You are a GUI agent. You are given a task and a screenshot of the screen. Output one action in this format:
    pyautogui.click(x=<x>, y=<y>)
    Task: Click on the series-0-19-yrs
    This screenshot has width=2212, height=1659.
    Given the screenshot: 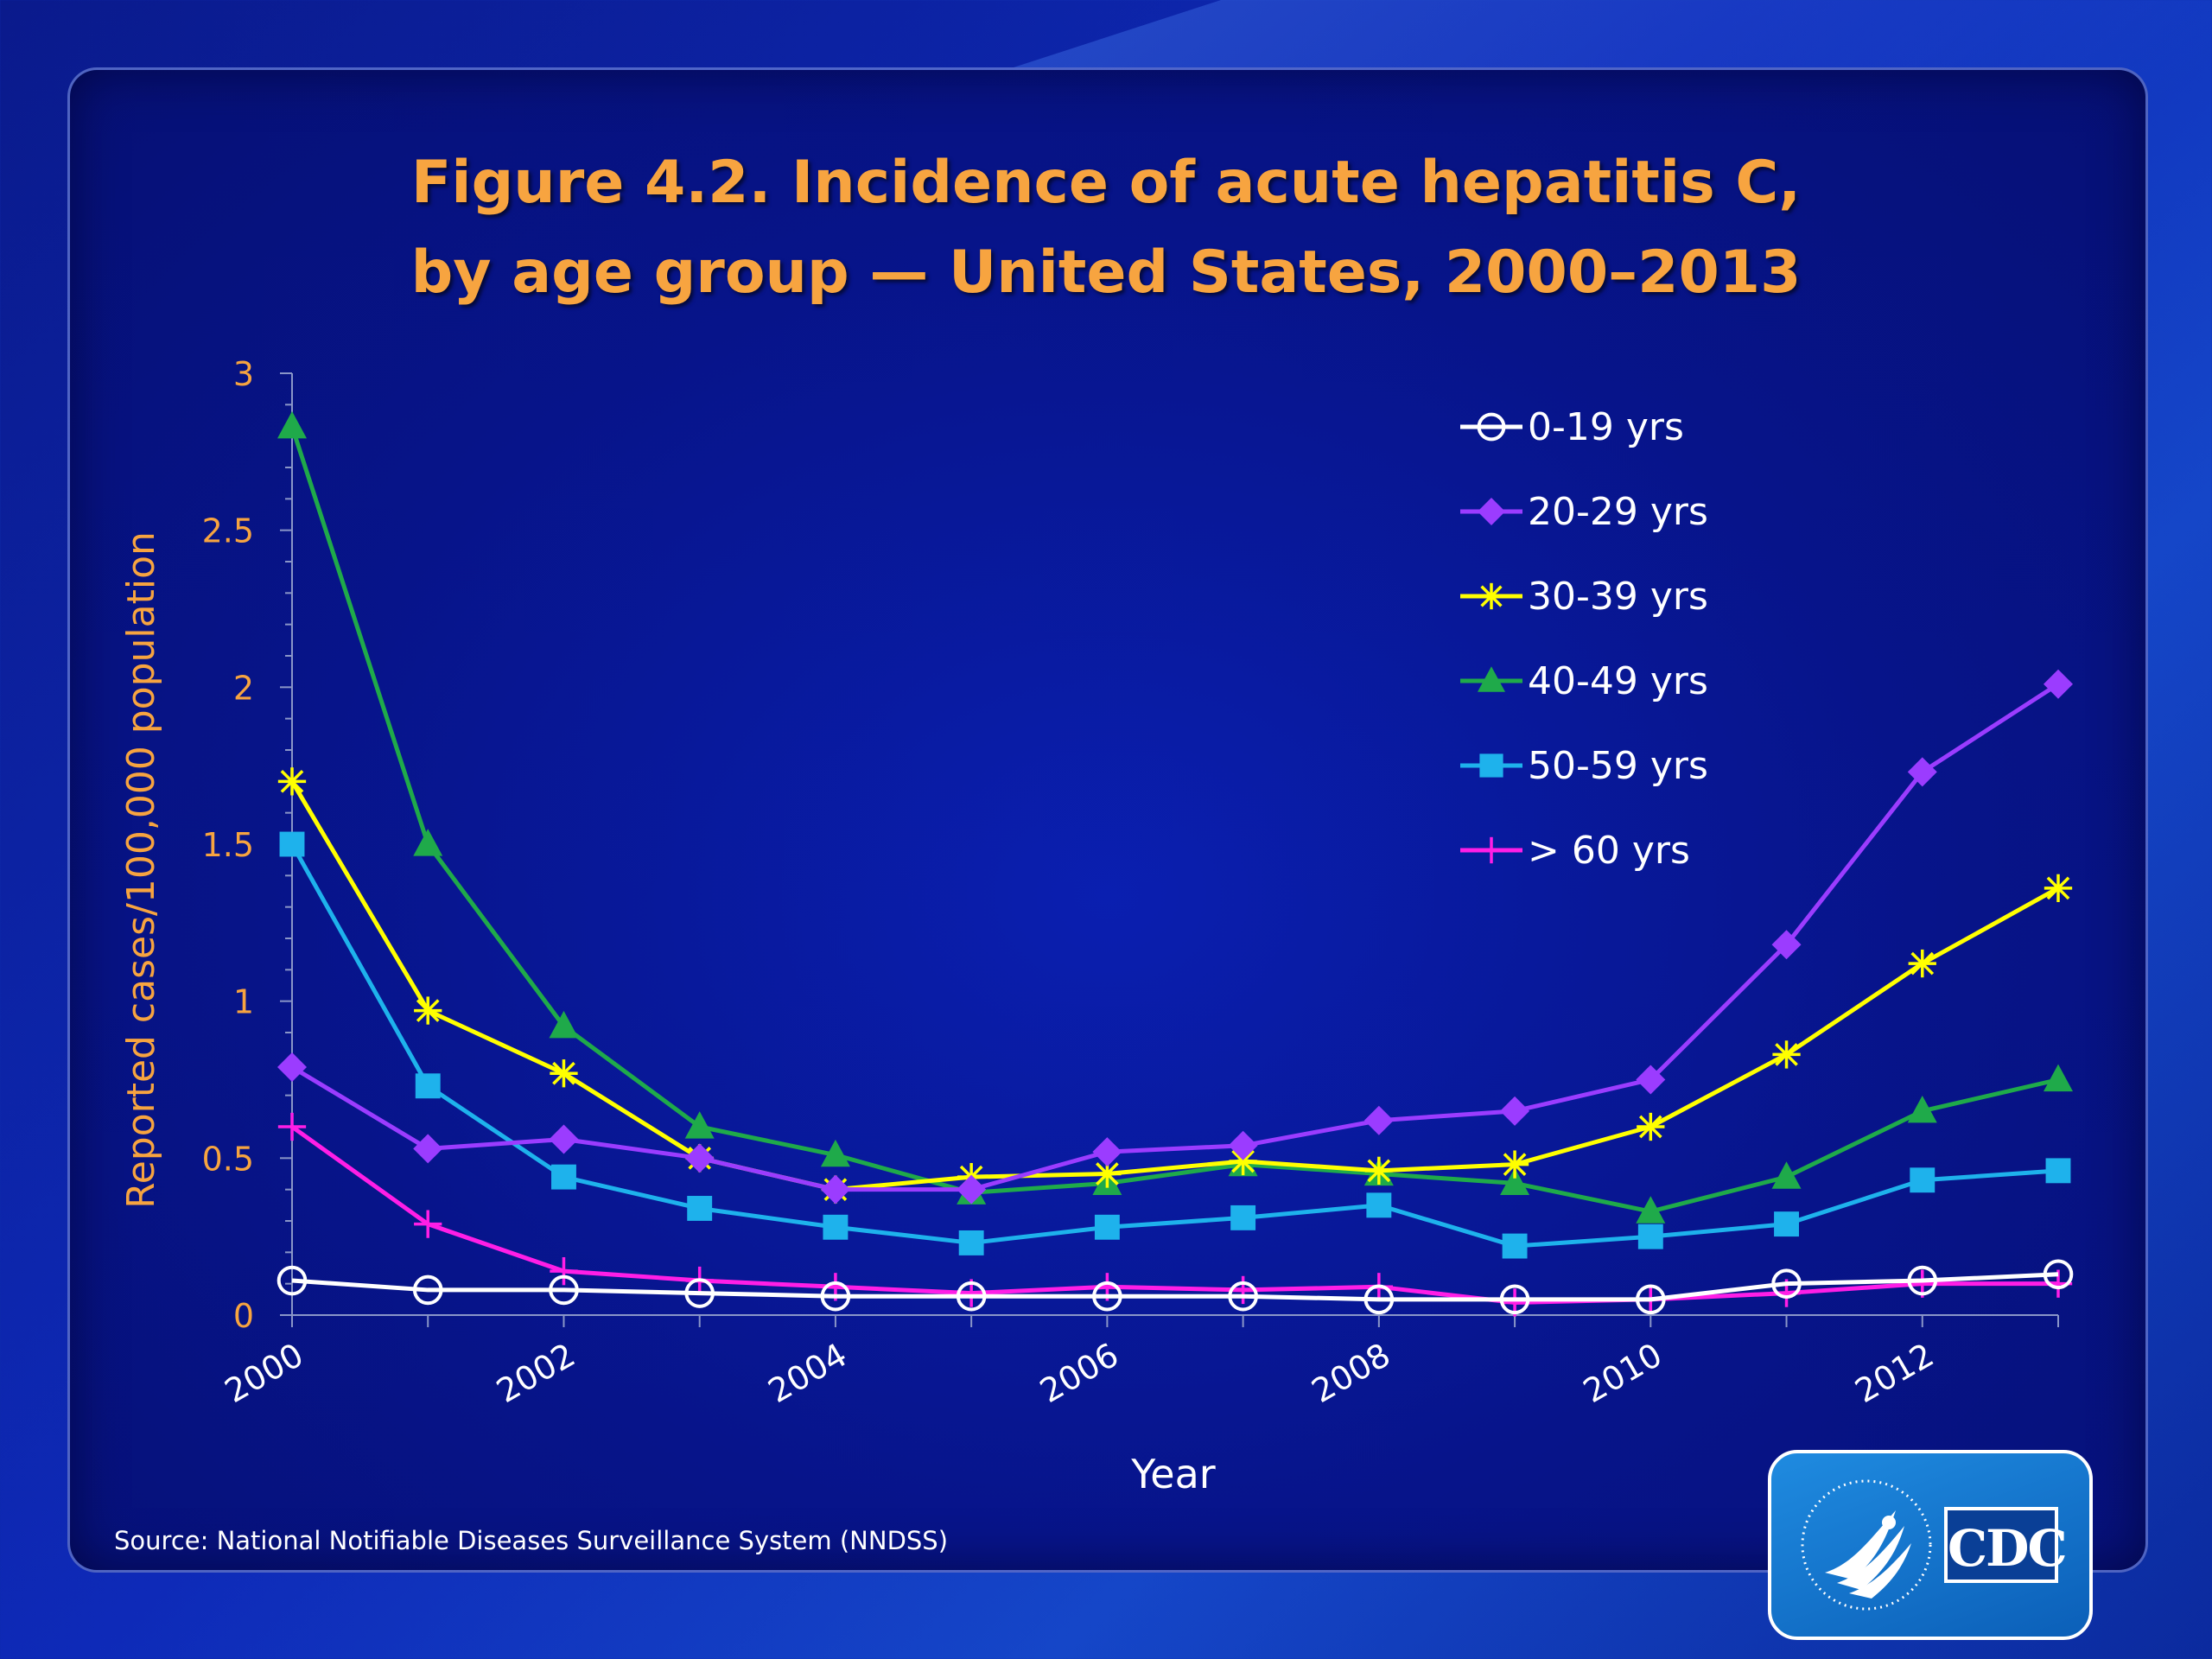 What is the action you would take?
    pyautogui.click(x=1175, y=1287)
    